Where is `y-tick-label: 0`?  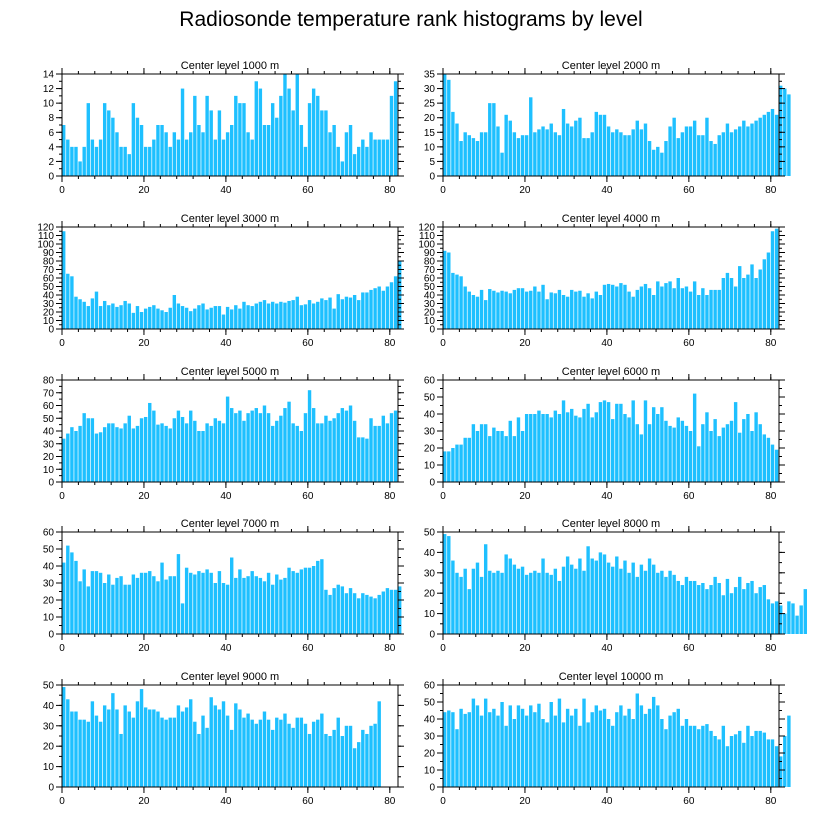
y-tick-label: 0 is located at coordinates (432, 177).